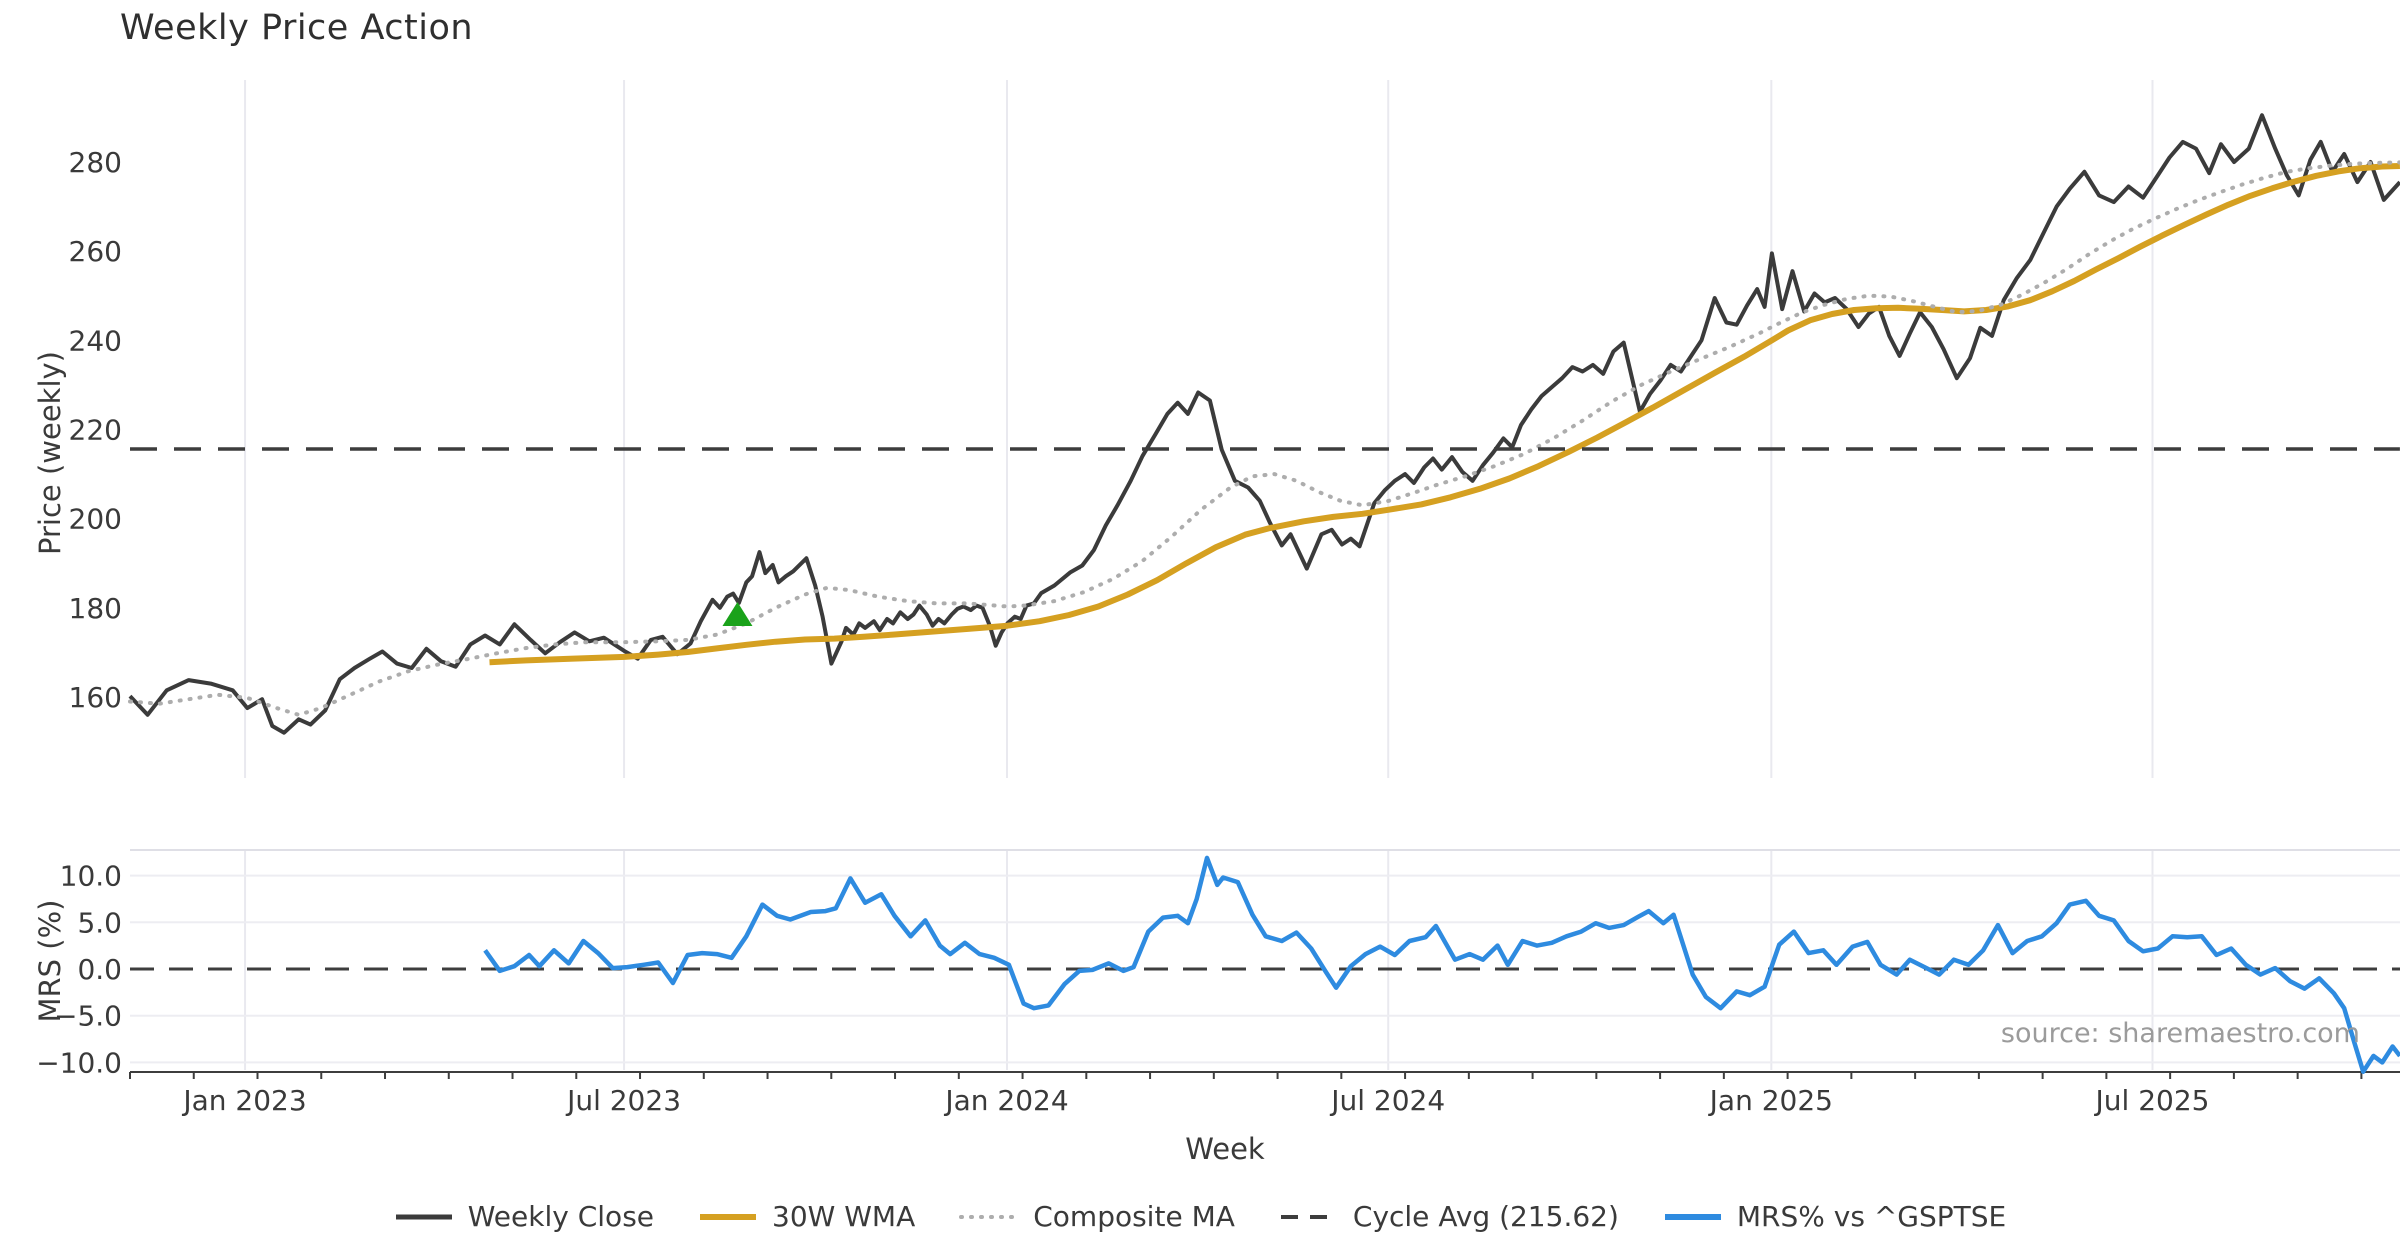  What do you see at coordinates (95, 340) in the screenshot?
I see `tick-label: 240` at bounding box center [95, 340].